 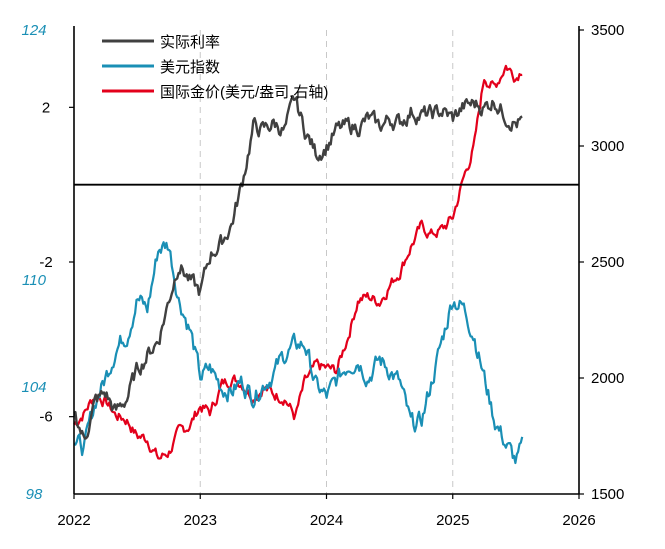 I want to click on x-tick-label: 2022, so click(x=73, y=520).